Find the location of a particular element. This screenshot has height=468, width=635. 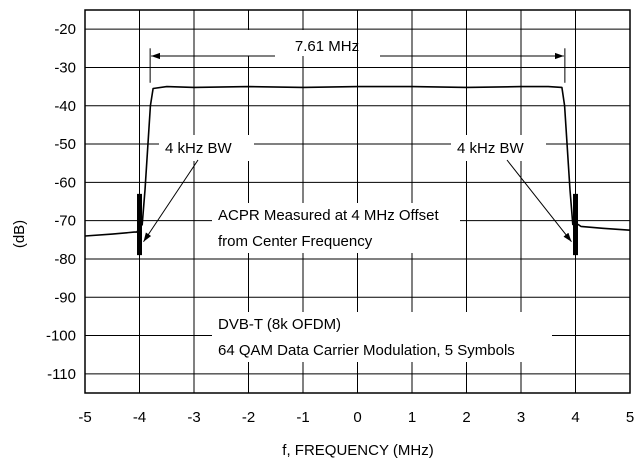

y-tick-label: -100 is located at coordinates (61, 336).